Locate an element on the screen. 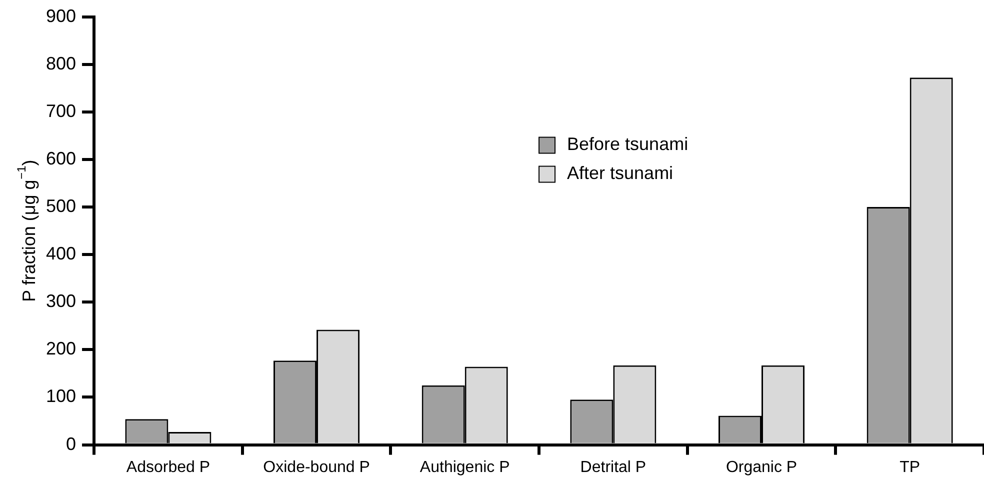 This screenshot has width=984, height=484. x-tick-label: Oxide-bound P is located at coordinates (316, 467).